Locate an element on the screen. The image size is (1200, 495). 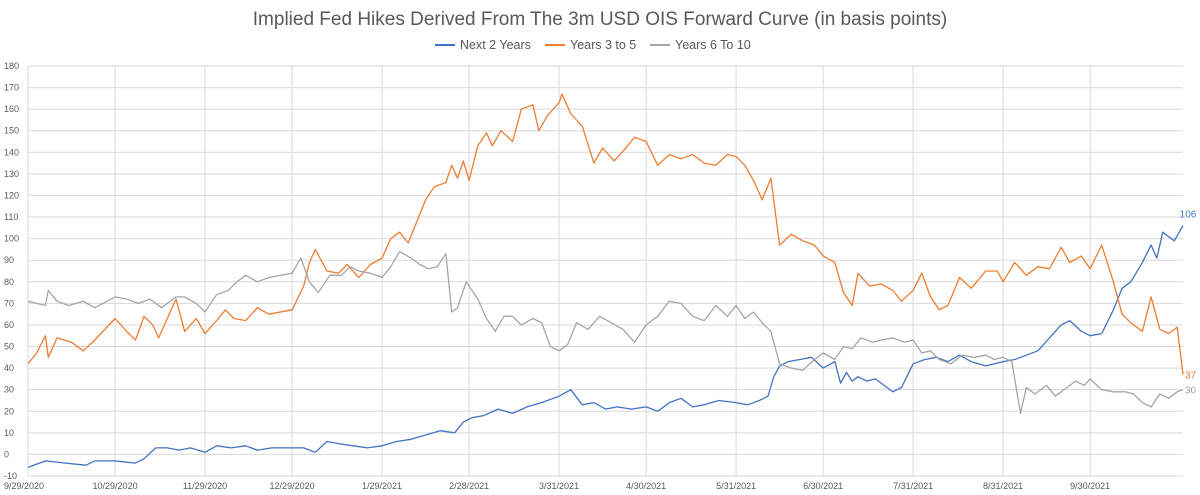
x-tick-label: 5/31/2021 is located at coordinates (736, 486).